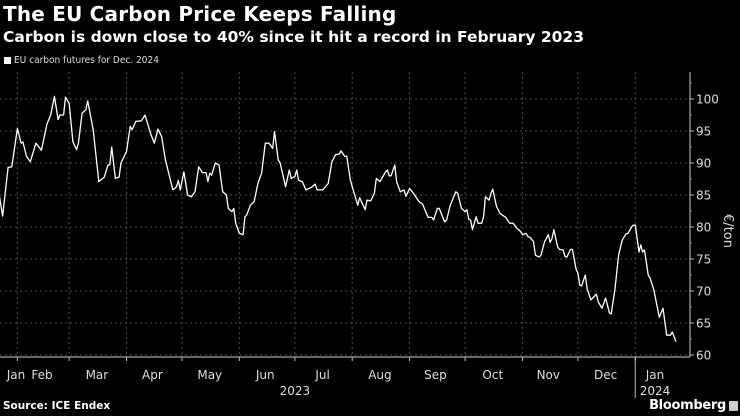 This screenshot has width=740, height=416. Describe the element at coordinates (727, 231) in the screenshot. I see `y-axis-label: €/ton` at that location.